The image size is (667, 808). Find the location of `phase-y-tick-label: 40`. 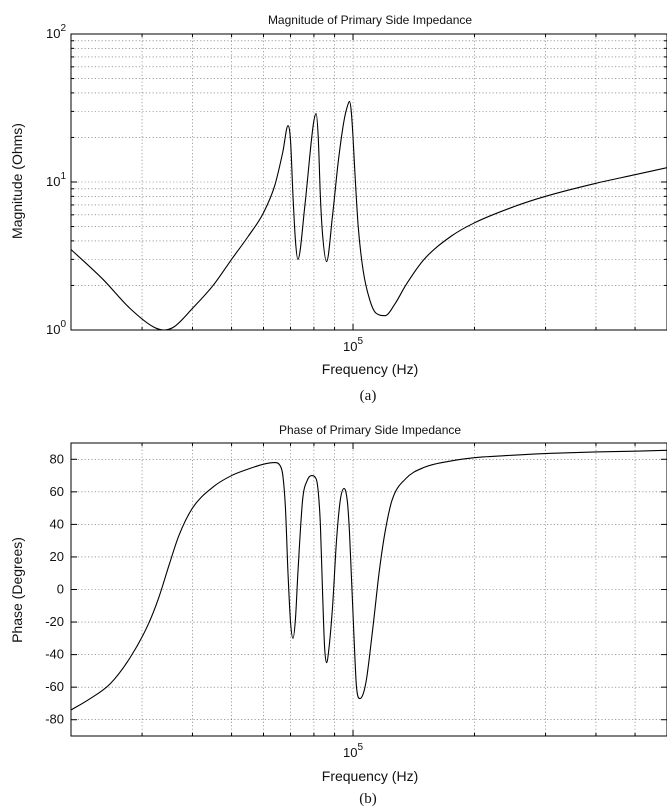

phase-y-tick-label: 40 is located at coordinates (57, 523).